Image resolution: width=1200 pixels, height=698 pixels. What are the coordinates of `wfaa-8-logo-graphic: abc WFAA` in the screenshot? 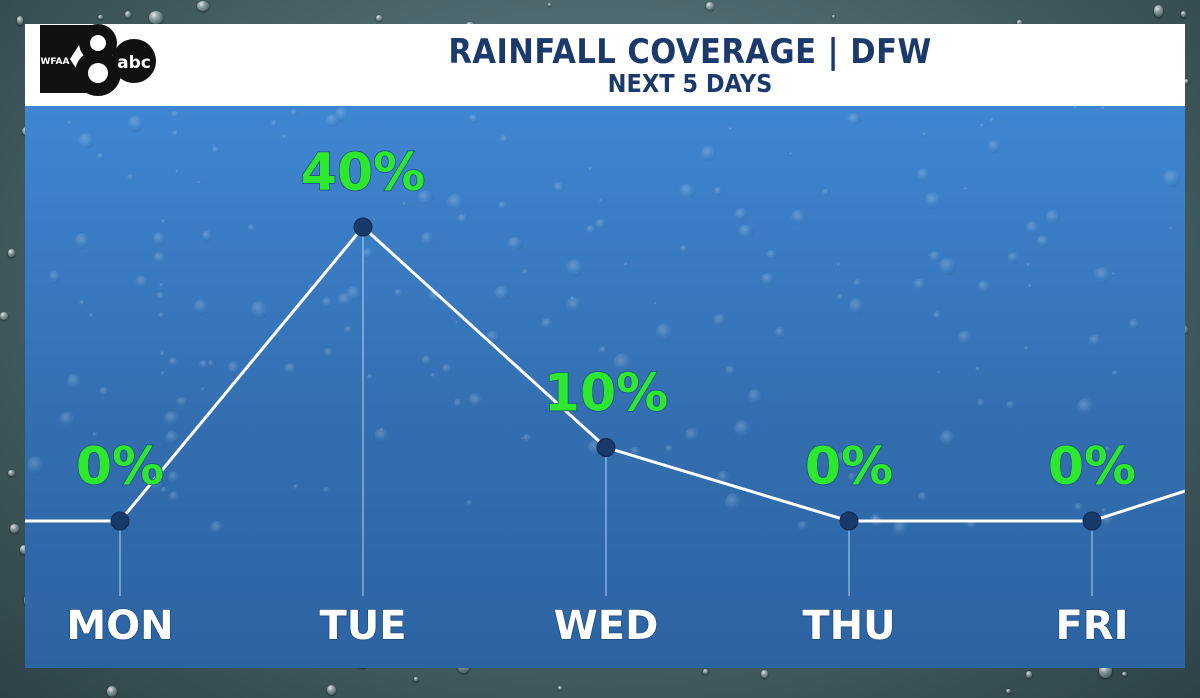 It's located at (98, 60).